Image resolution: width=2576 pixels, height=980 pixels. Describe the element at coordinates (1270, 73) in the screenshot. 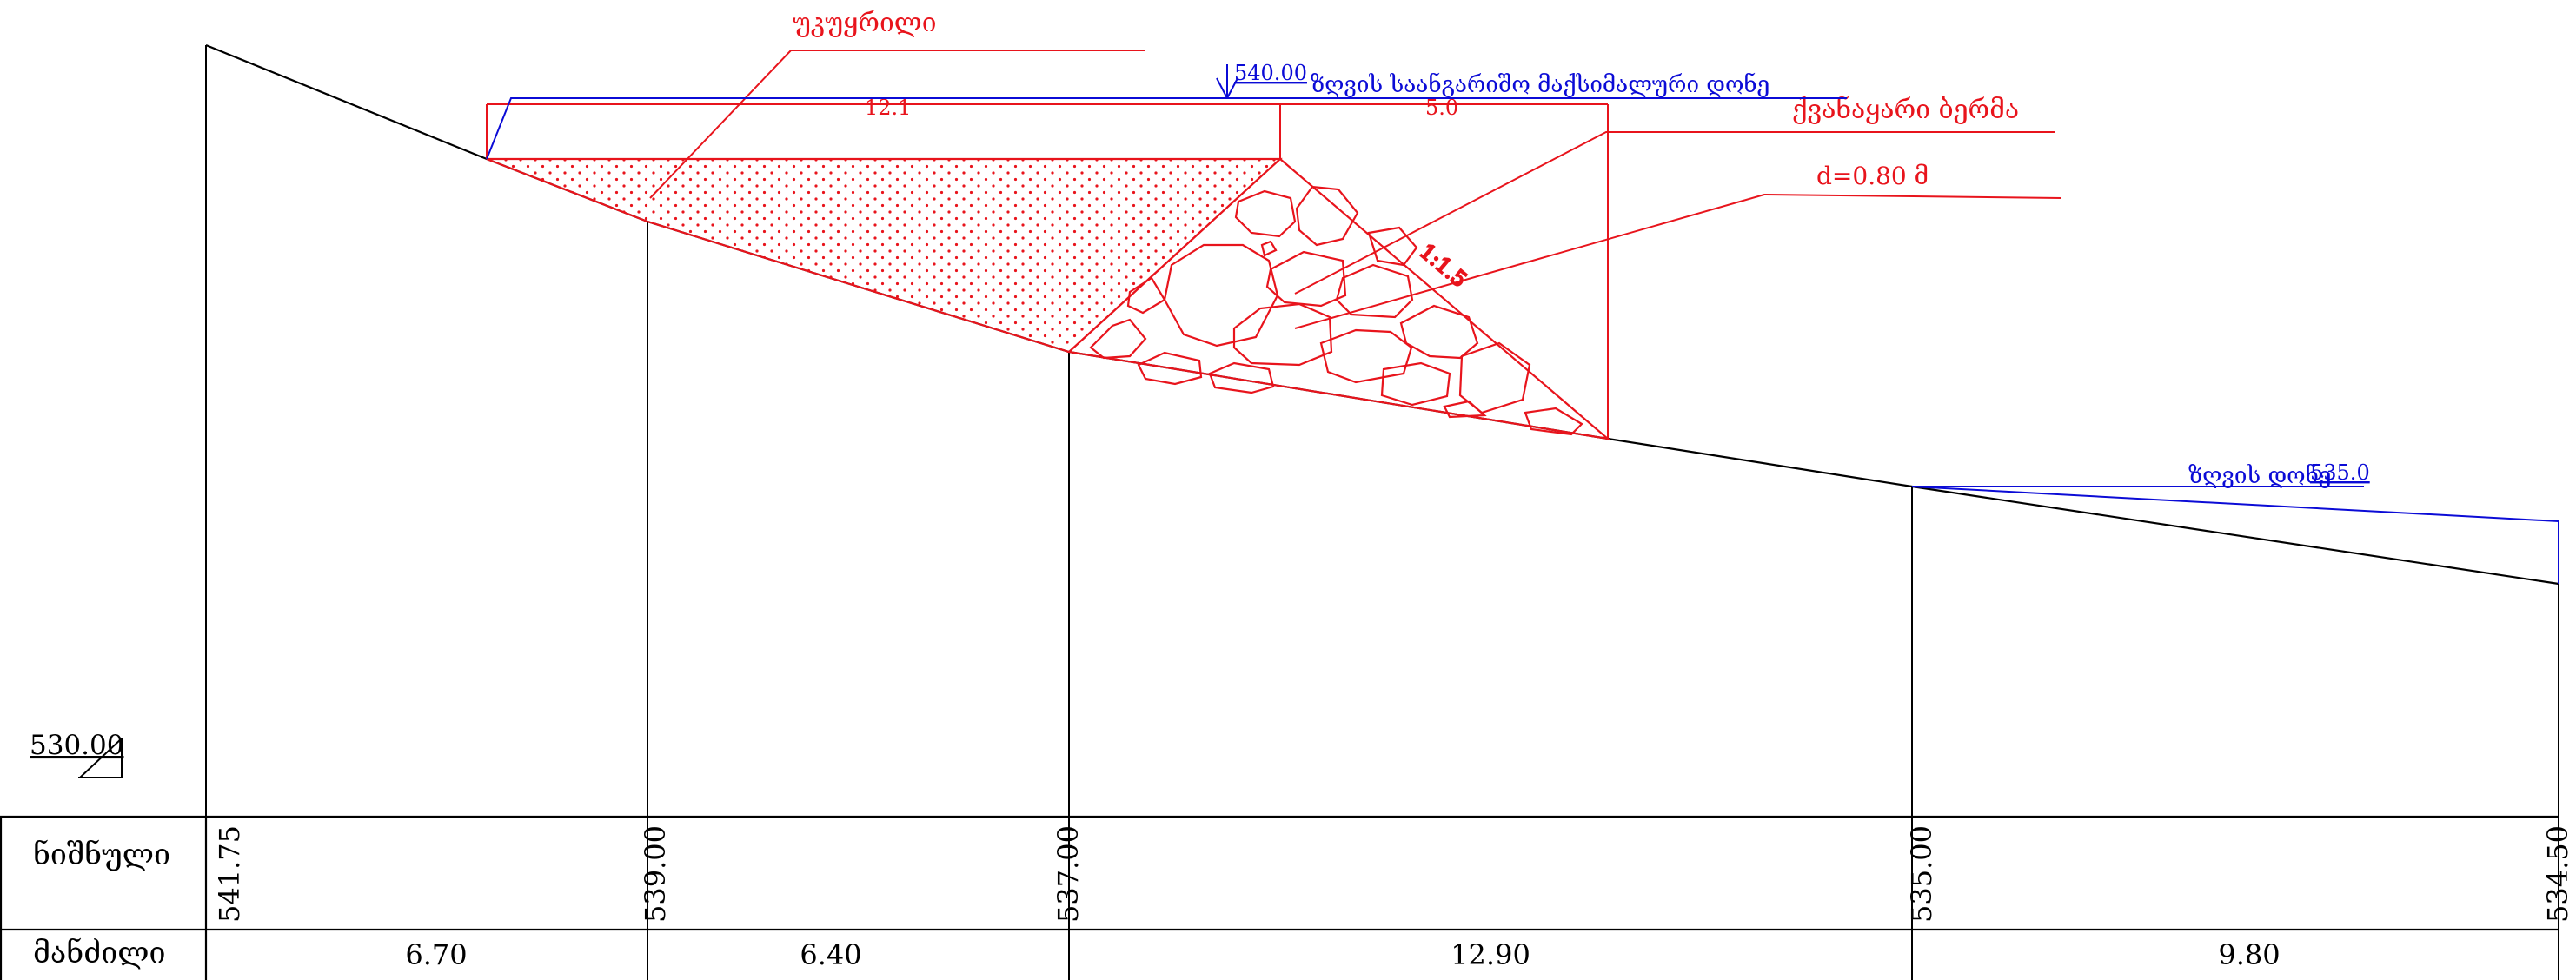

I see `max-level-value: 540.00` at that location.